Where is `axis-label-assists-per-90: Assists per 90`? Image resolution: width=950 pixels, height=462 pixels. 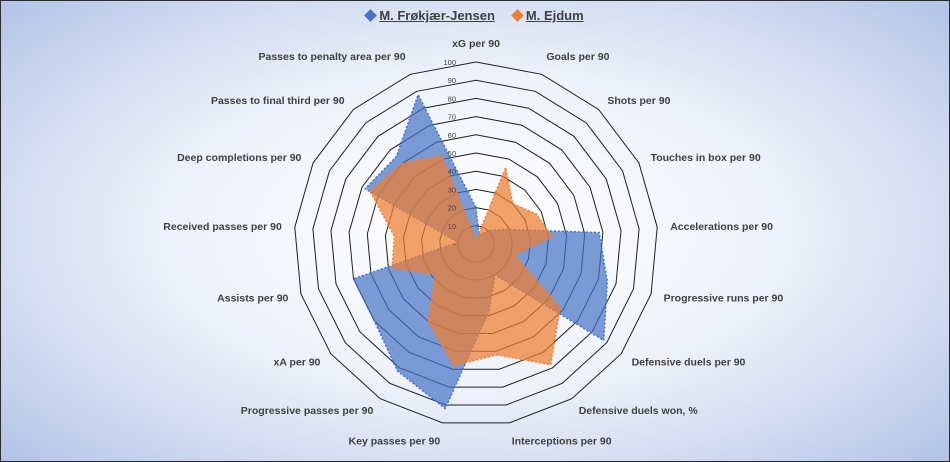
axis-label-assists-per-90: Assists per 90 is located at coordinates (252, 298).